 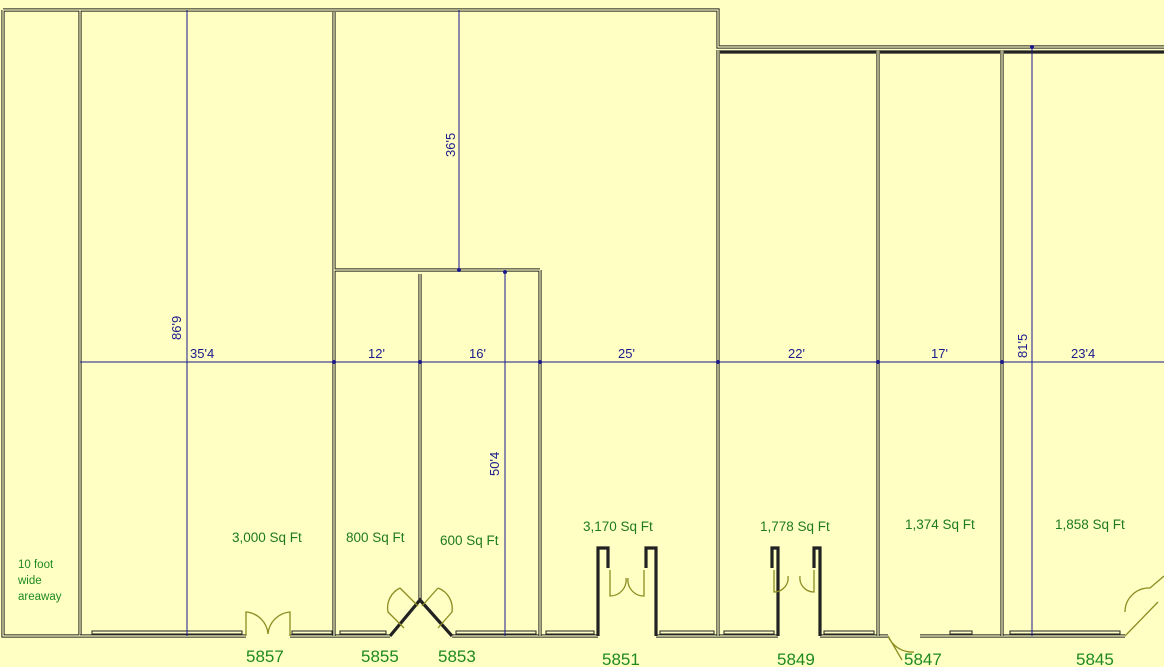 What do you see at coordinates (606, 632) in the screenshot?
I see `window-strips` at bounding box center [606, 632].